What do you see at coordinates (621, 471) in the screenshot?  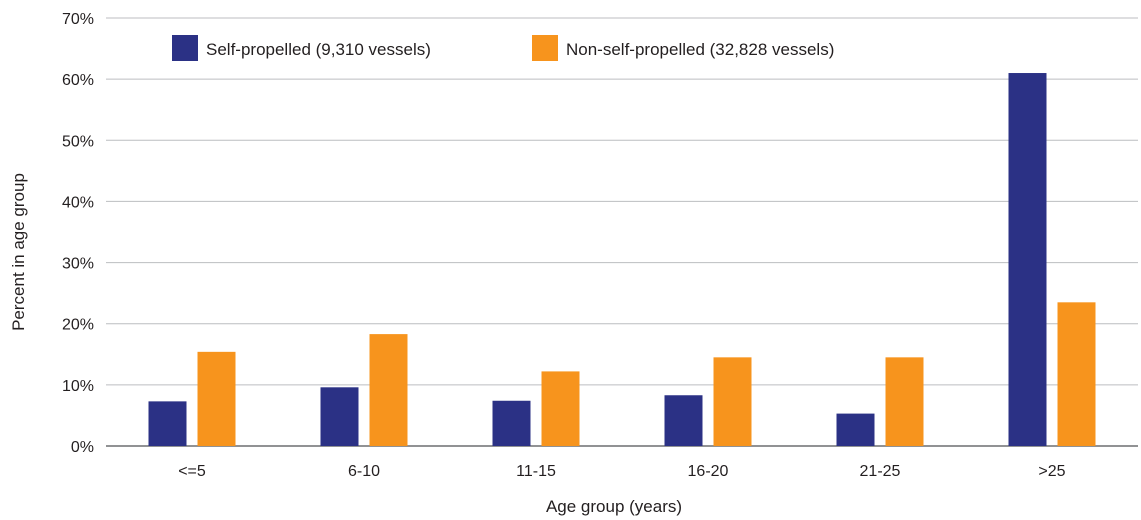 I see `x-tick-labels: <=5 6-10 11-15 16-20 21-25 >25` at bounding box center [621, 471].